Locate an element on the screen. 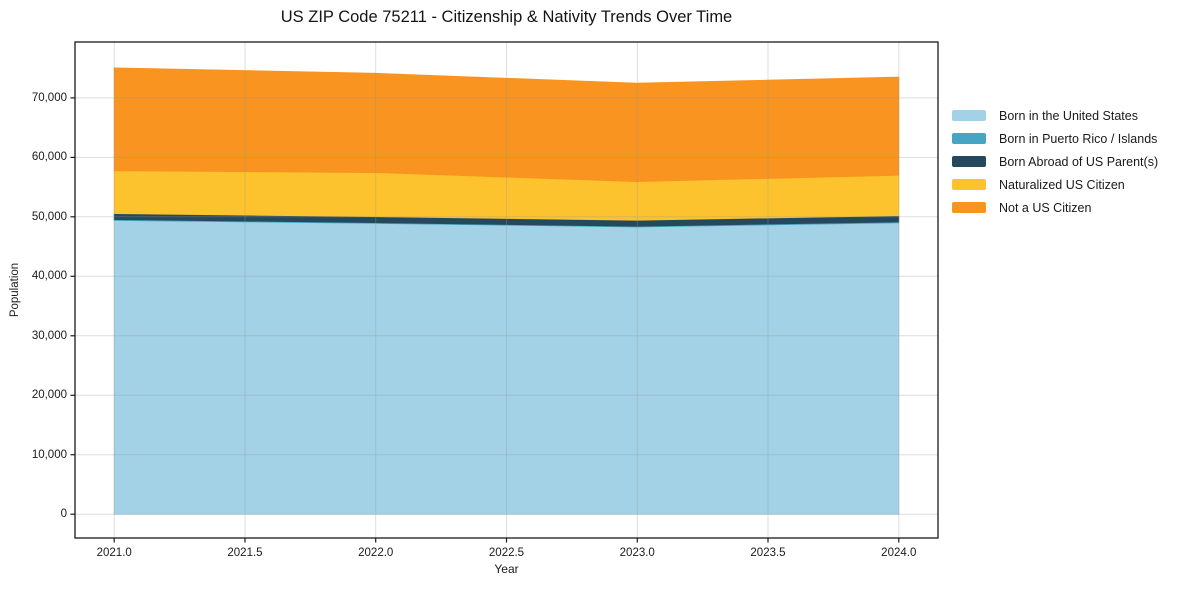 The image size is (1189, 590). legend-item: Naturalized US Citizen is located at coordinates (1055, 184).